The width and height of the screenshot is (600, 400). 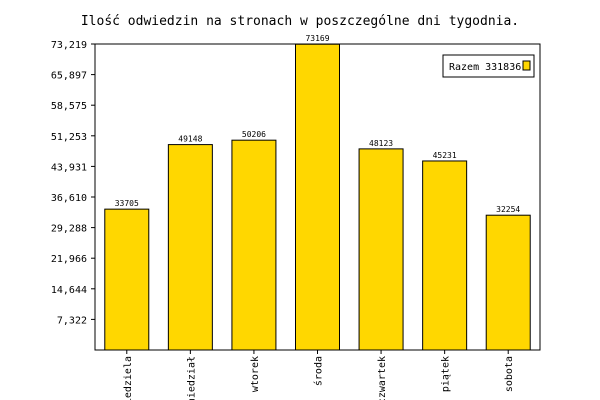 What do you see at coordinates (69, 76) in the screenshot?
I see `y-tick-label: 65,897` at bounding box center [69, 76].